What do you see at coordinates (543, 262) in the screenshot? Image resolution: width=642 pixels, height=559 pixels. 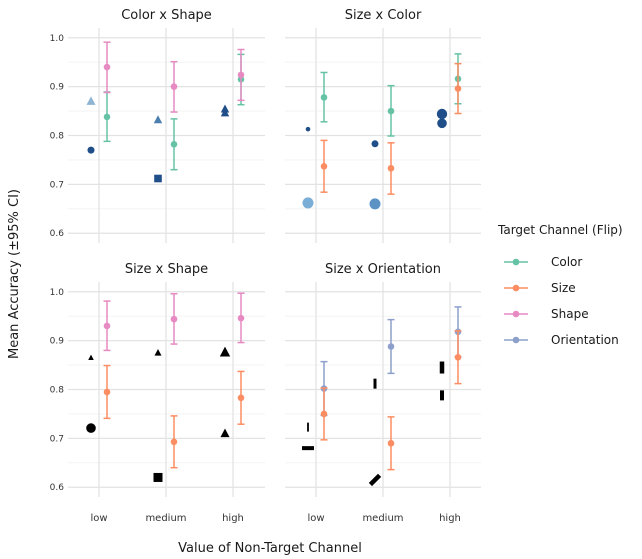 I see `legend-item-color: Color` at bounding box center [543, 262].